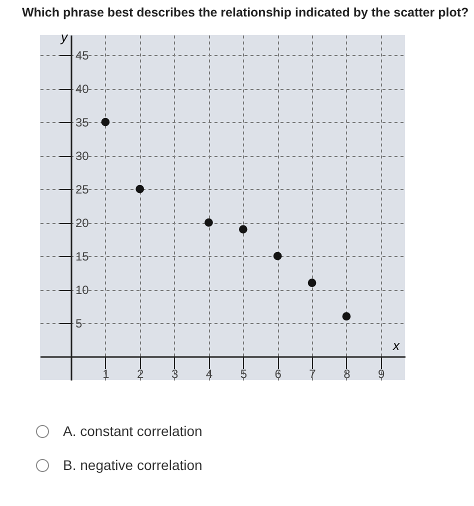  I want to click on x-axis-title: x, so click(396, 346).